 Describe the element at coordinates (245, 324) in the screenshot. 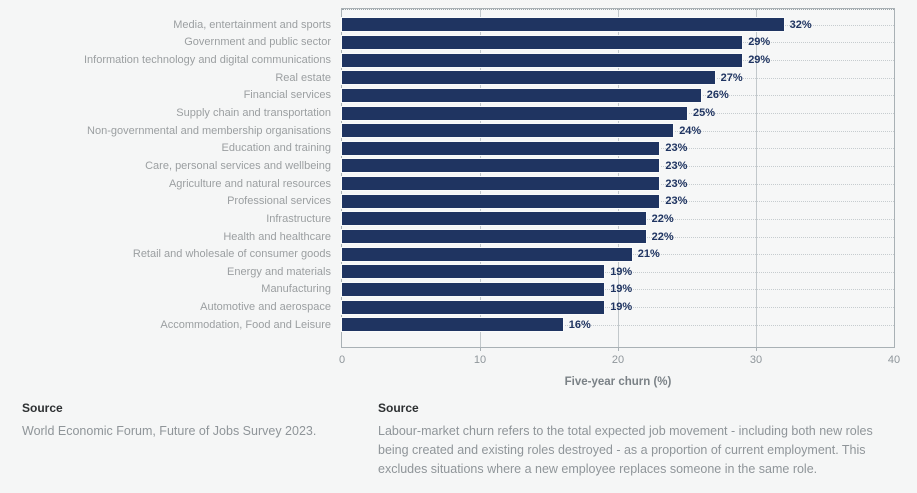

I see `category-label: Accommodation, Food and Leisure` at that location.